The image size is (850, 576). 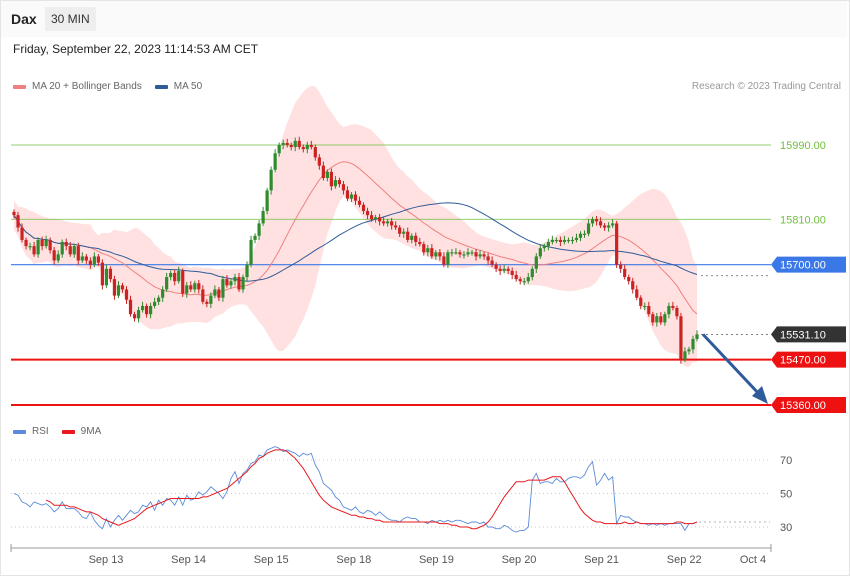 What do you see at coordinates (684, 560) in the screenshot?
I see `x-tick-label: Sep 22` at bounding box center [684, 560].